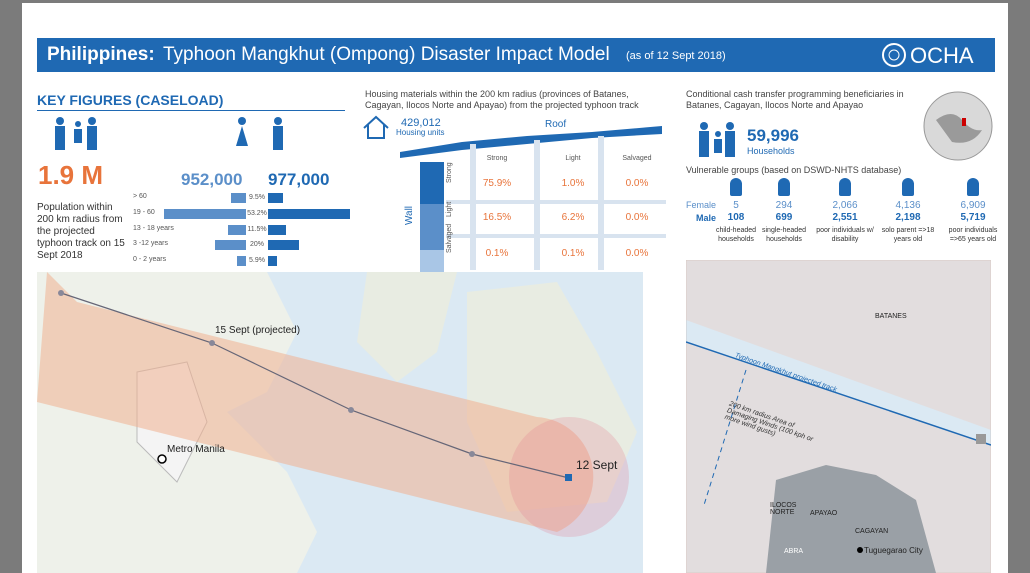  I want to click on header-date: (as of 12 Sept 2018), so click(676, 56).